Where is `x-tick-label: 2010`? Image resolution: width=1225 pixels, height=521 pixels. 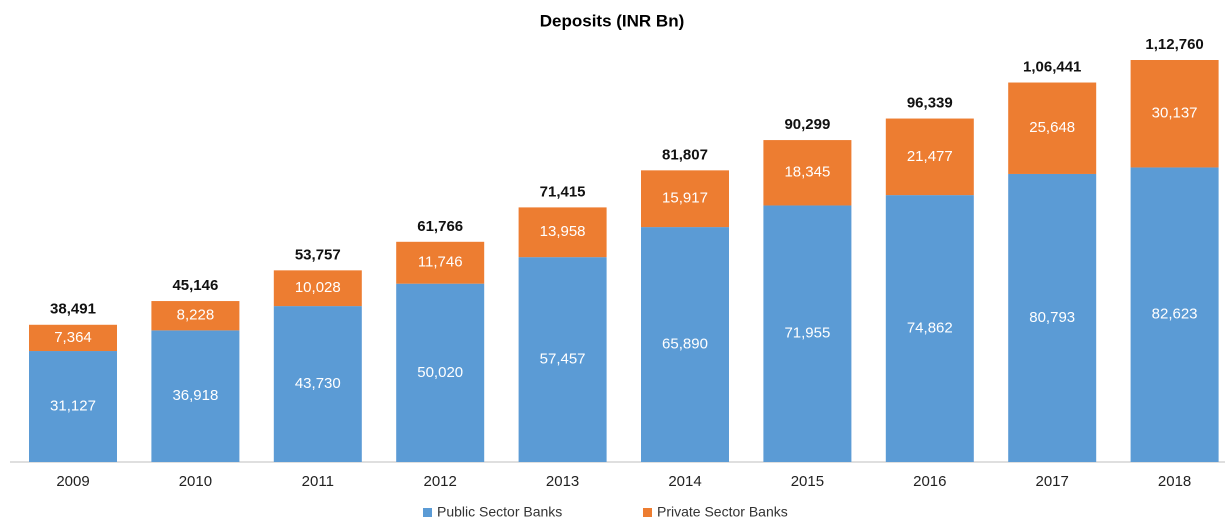
x-tick-label: 2010 is located at coordinates (195, 481).